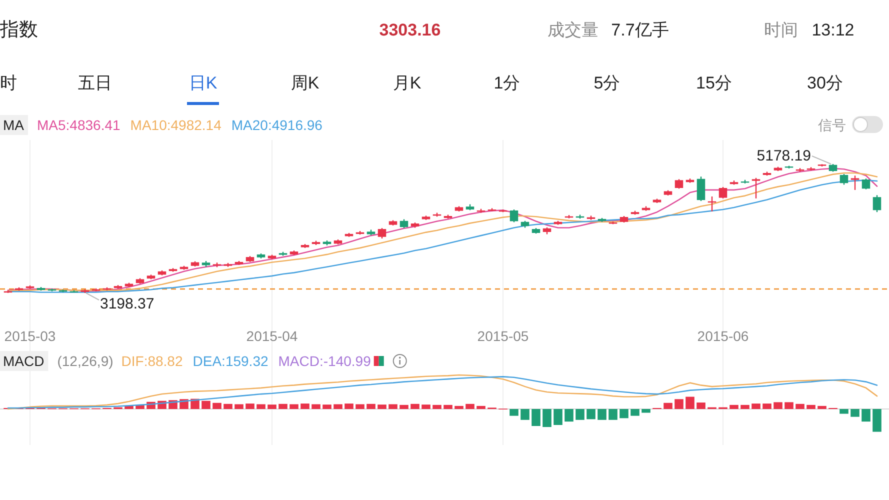  Describe the element at coordinates (825, 83) in the screenshot. I see `text: 30分` at that location.